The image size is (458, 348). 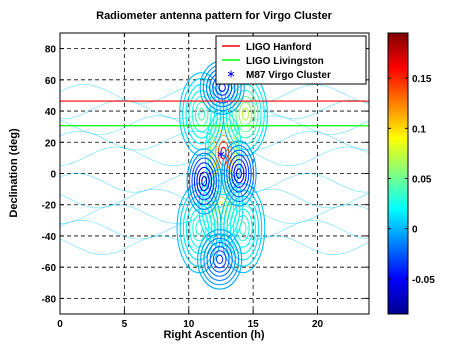 What do you see at coordinates (189, 324) in the screenshot?
I see `x-tick-label: 10` at bounding box center [189, 324].